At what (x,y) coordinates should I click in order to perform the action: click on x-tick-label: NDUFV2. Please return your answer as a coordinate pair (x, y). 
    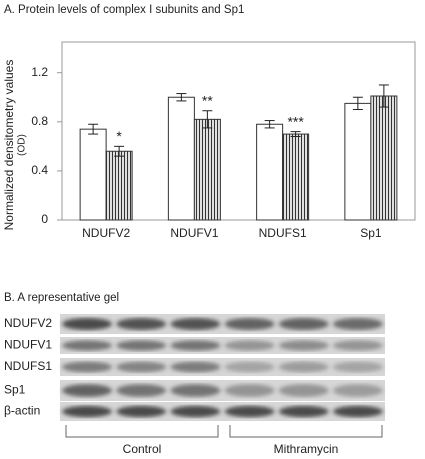
    Looking at the image, I should click on (106, 233).